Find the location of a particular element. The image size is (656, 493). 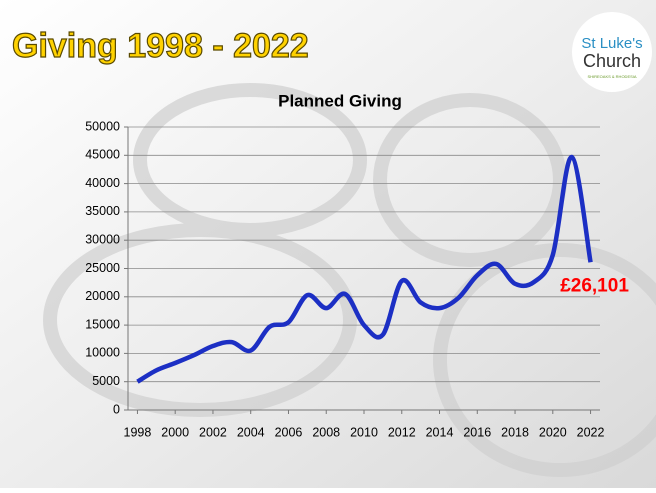

y-tick-label: 30000 is located at coordinates (102, 239).